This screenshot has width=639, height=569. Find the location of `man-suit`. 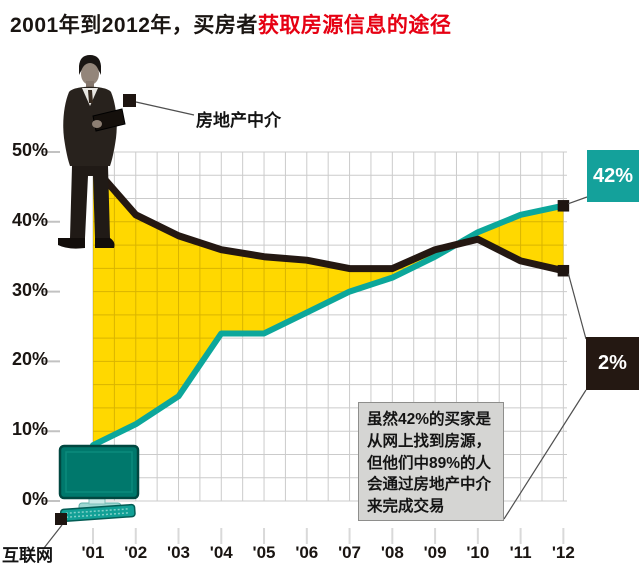

man-suit is located at coordinates (90, 126).